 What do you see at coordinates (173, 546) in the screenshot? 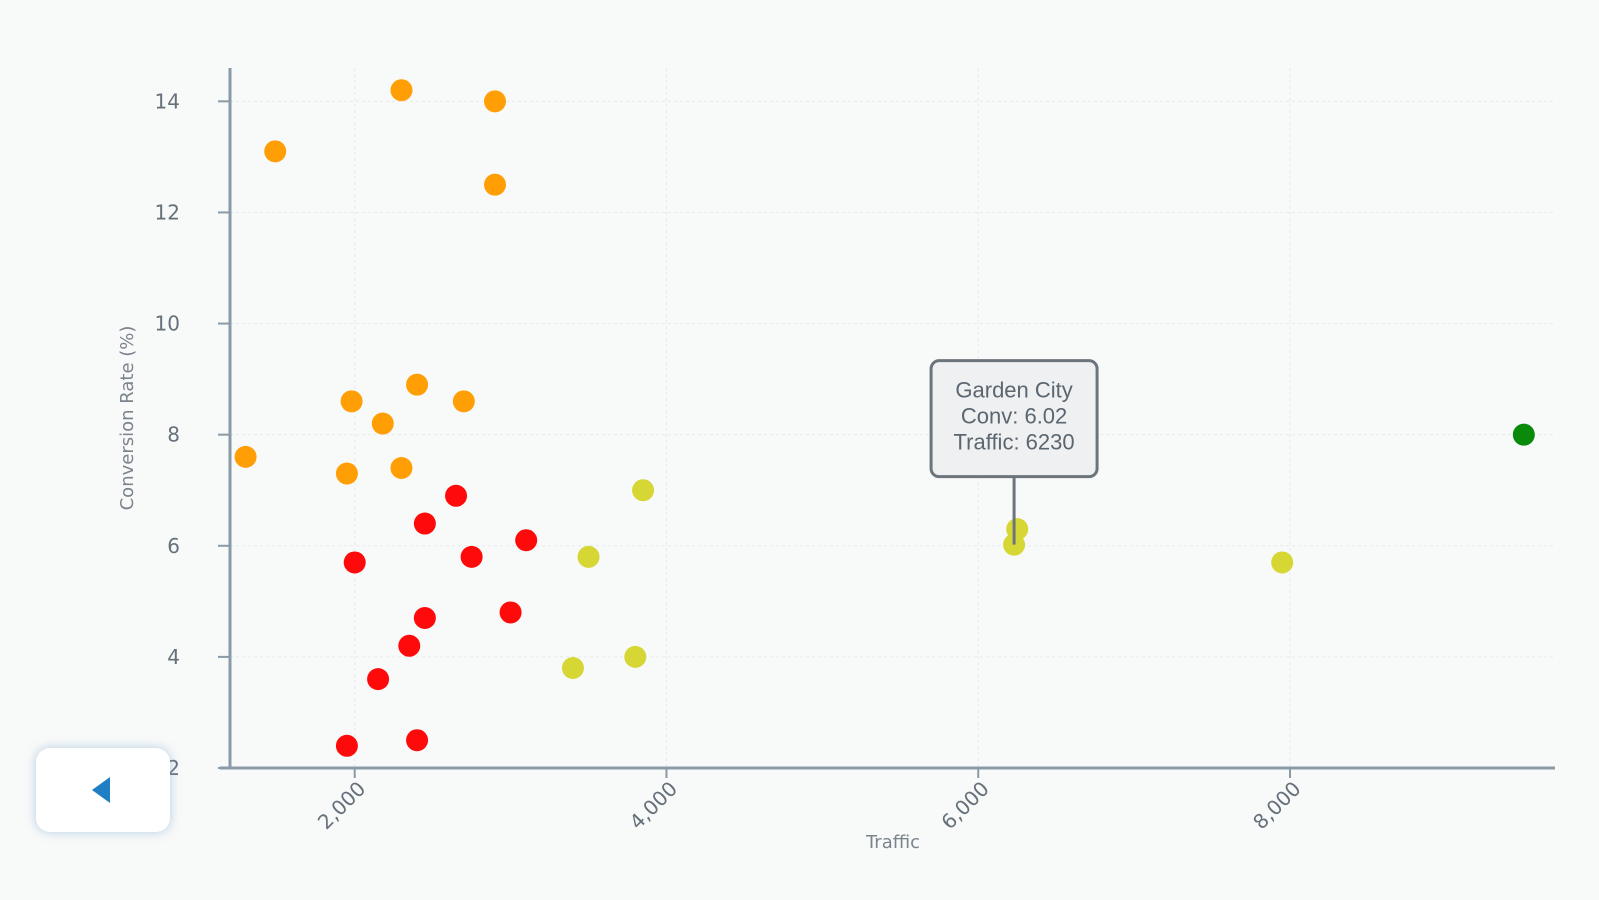
I see `y-tick-label: 6` at bounding box center [173, 546].